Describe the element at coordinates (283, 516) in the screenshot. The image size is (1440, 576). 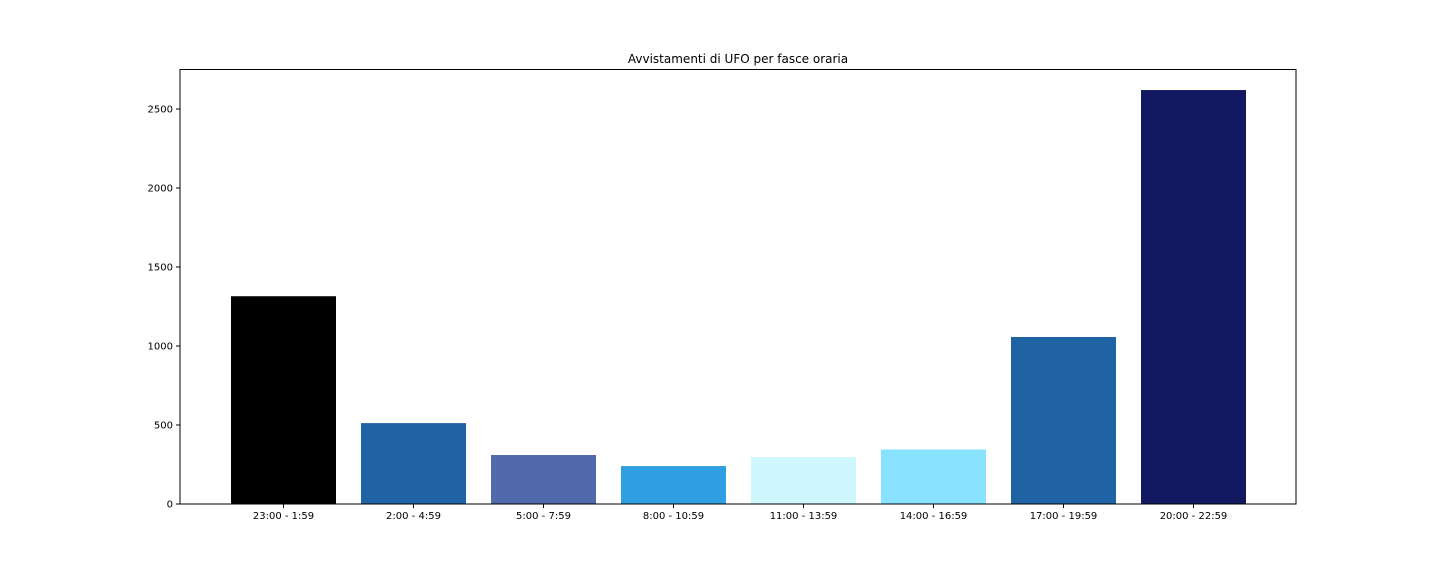
I see `x-tick-label-0: 23:00 - 1:59` at that location.